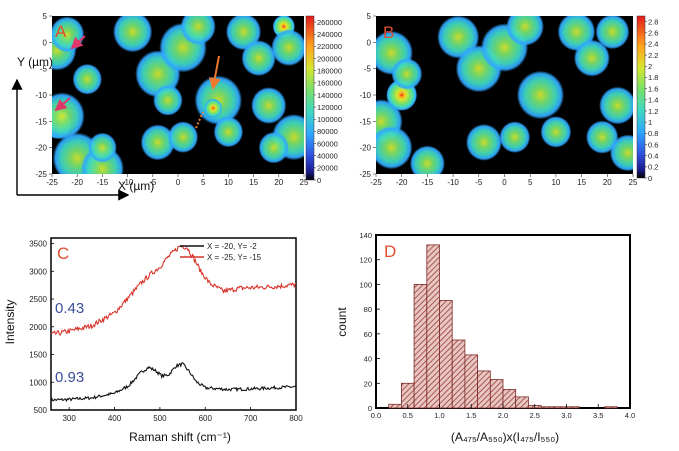 The height and width of the screenshot is (451, 679). I want to click on annotation-0-43: 0.43, so click(69, 308).